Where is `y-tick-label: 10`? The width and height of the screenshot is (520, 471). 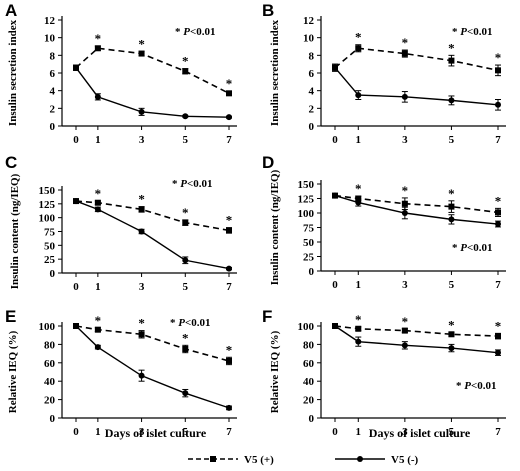
y-tick-label: 10 is located at coordinates (50, 39).